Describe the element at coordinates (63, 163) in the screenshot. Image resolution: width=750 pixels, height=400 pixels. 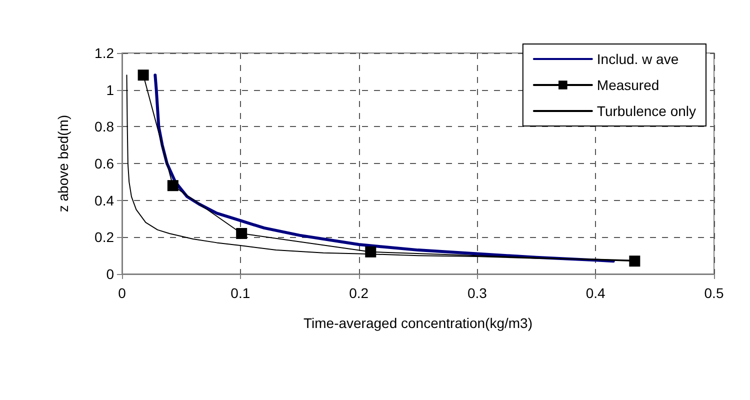
I see `y-axis-title: z above bed(m)` at that location.